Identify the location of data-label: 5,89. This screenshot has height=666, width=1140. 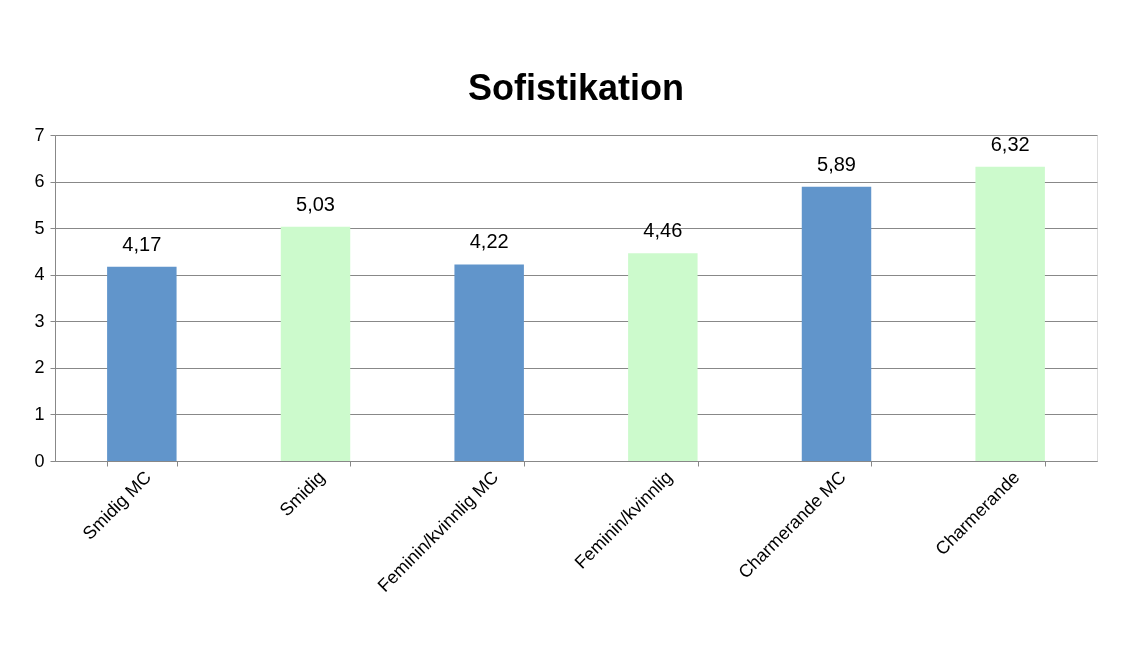
(836, 163).